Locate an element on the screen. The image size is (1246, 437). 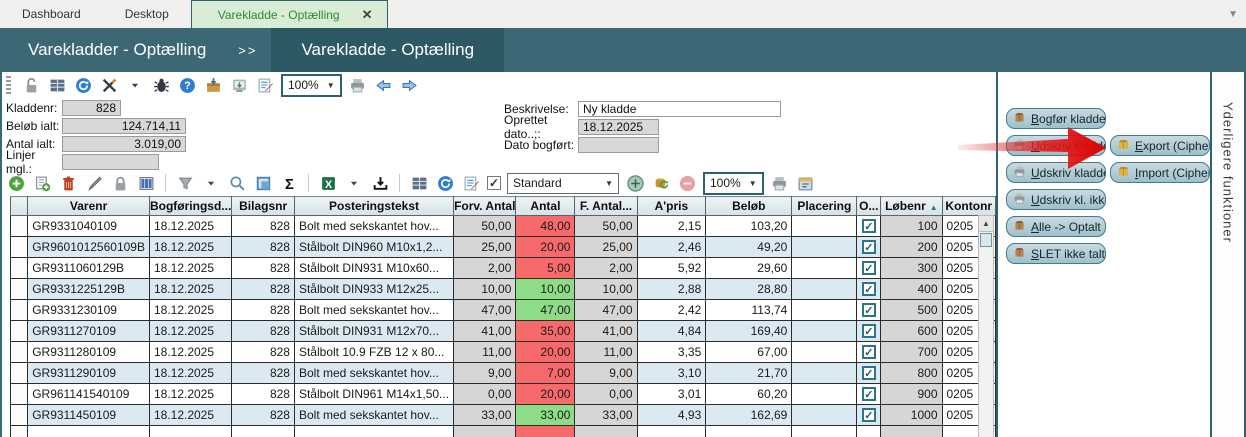
cell-fantal: 0,00 is located at coordinates (606, 394).